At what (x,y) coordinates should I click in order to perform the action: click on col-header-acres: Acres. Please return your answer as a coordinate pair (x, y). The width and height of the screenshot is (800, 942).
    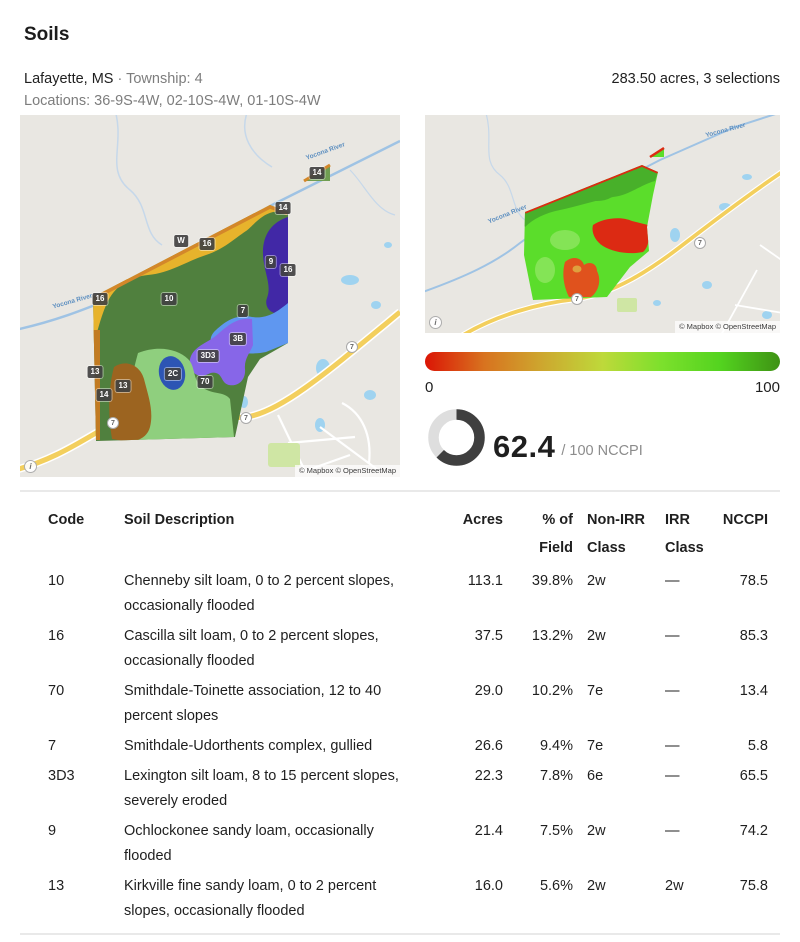
    Looking at the image, I should click on (482, 520).